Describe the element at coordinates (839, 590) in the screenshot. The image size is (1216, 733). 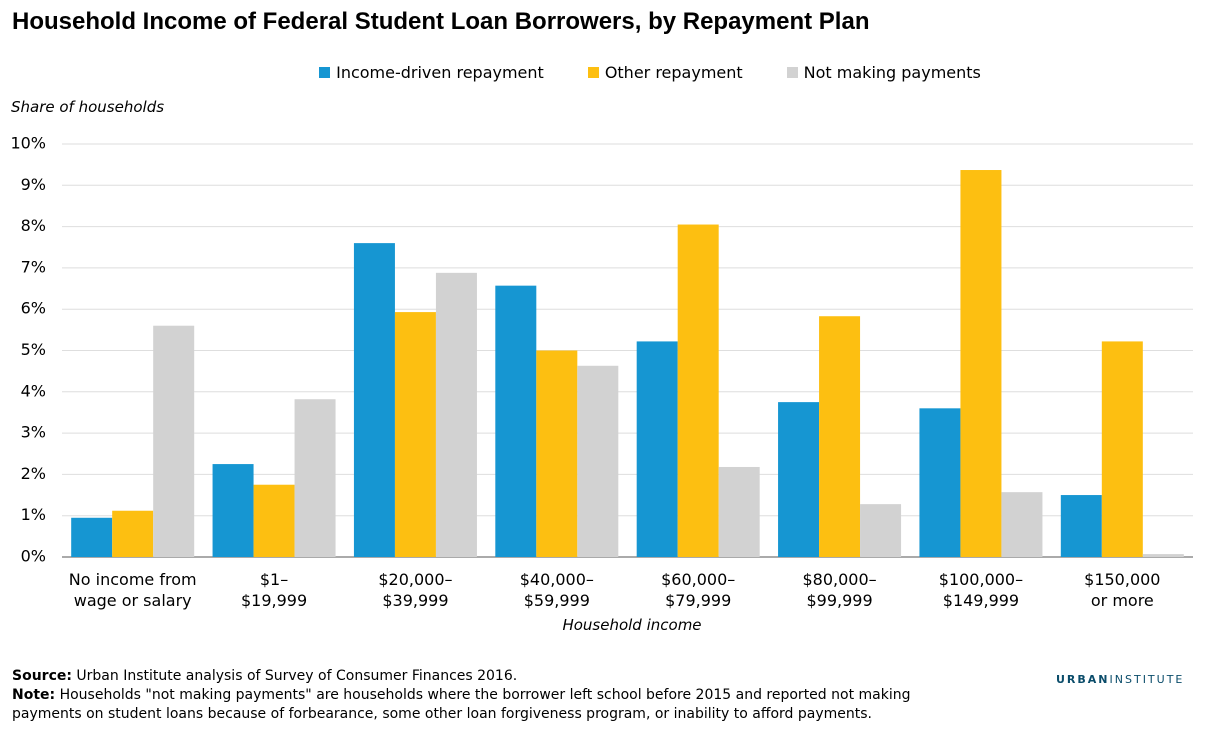
I see `x-tick-label: $80,000– $99,999` at that location.